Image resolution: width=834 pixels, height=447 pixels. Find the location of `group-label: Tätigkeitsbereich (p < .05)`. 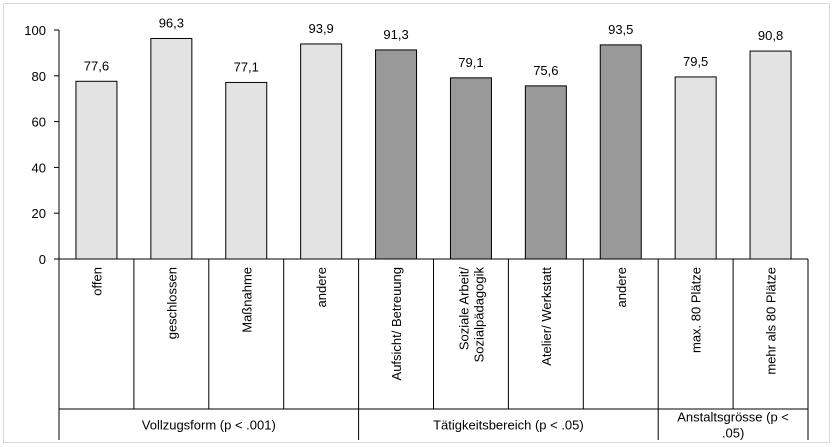

group-label: Tätigkeitsbereich (p < .05) is located at coordinates (508, 425).